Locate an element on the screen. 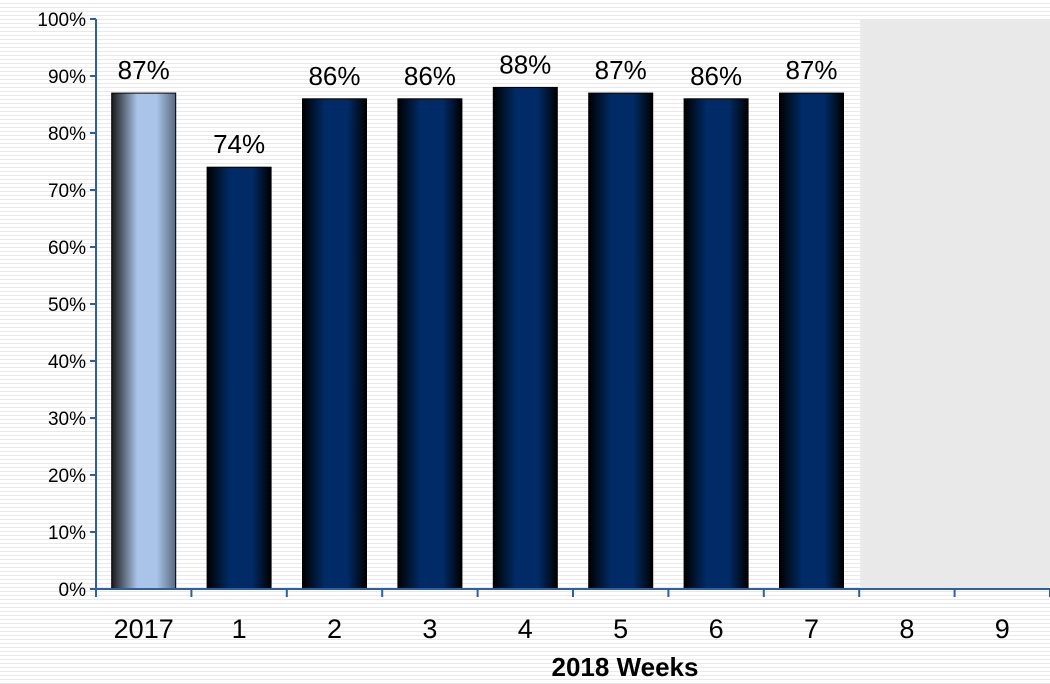  y-tick-label: 40% is located at coordinates (67, 362).